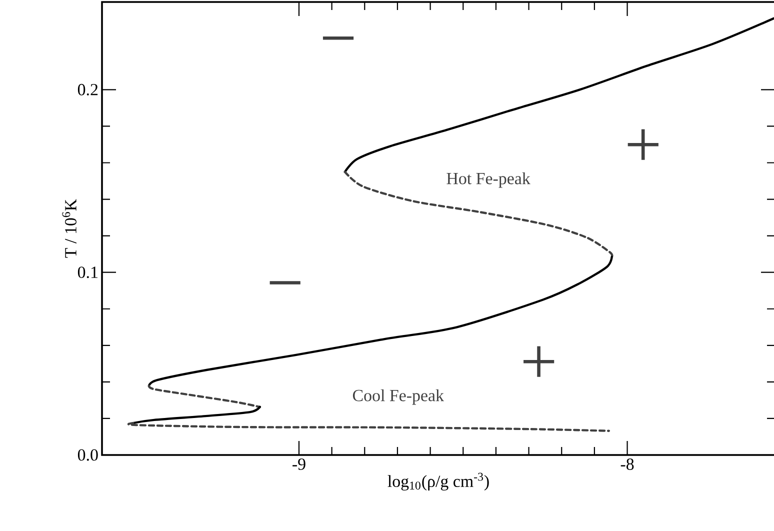 This screenshot has width=774, height=531. What do you see at coordinates (488, 180) in the screenshot?
I see `annotation: Hot Fe-peak` at bounding box center [488, 180].